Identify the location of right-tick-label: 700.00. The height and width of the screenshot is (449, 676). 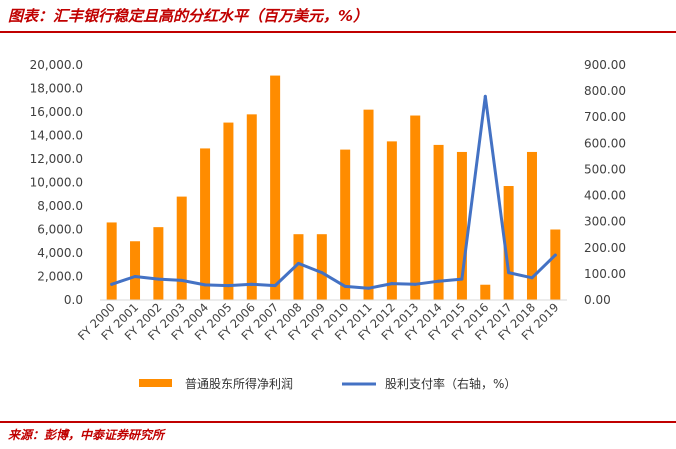
(605, 117).